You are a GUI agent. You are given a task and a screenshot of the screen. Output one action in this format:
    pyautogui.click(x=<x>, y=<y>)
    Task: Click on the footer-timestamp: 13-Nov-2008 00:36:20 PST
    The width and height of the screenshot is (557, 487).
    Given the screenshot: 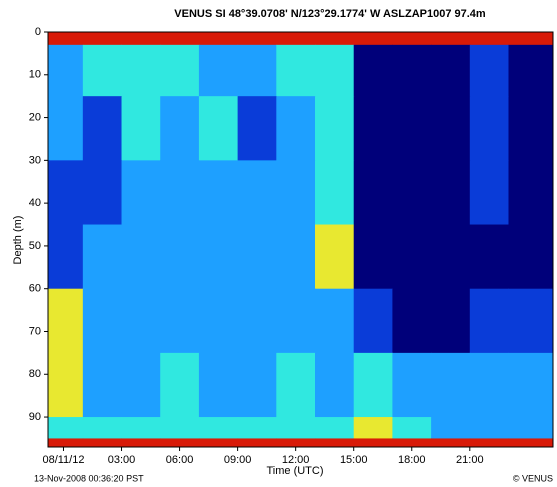 What is the action you would take?
    pyautogui.click(x=89, y=478)
    